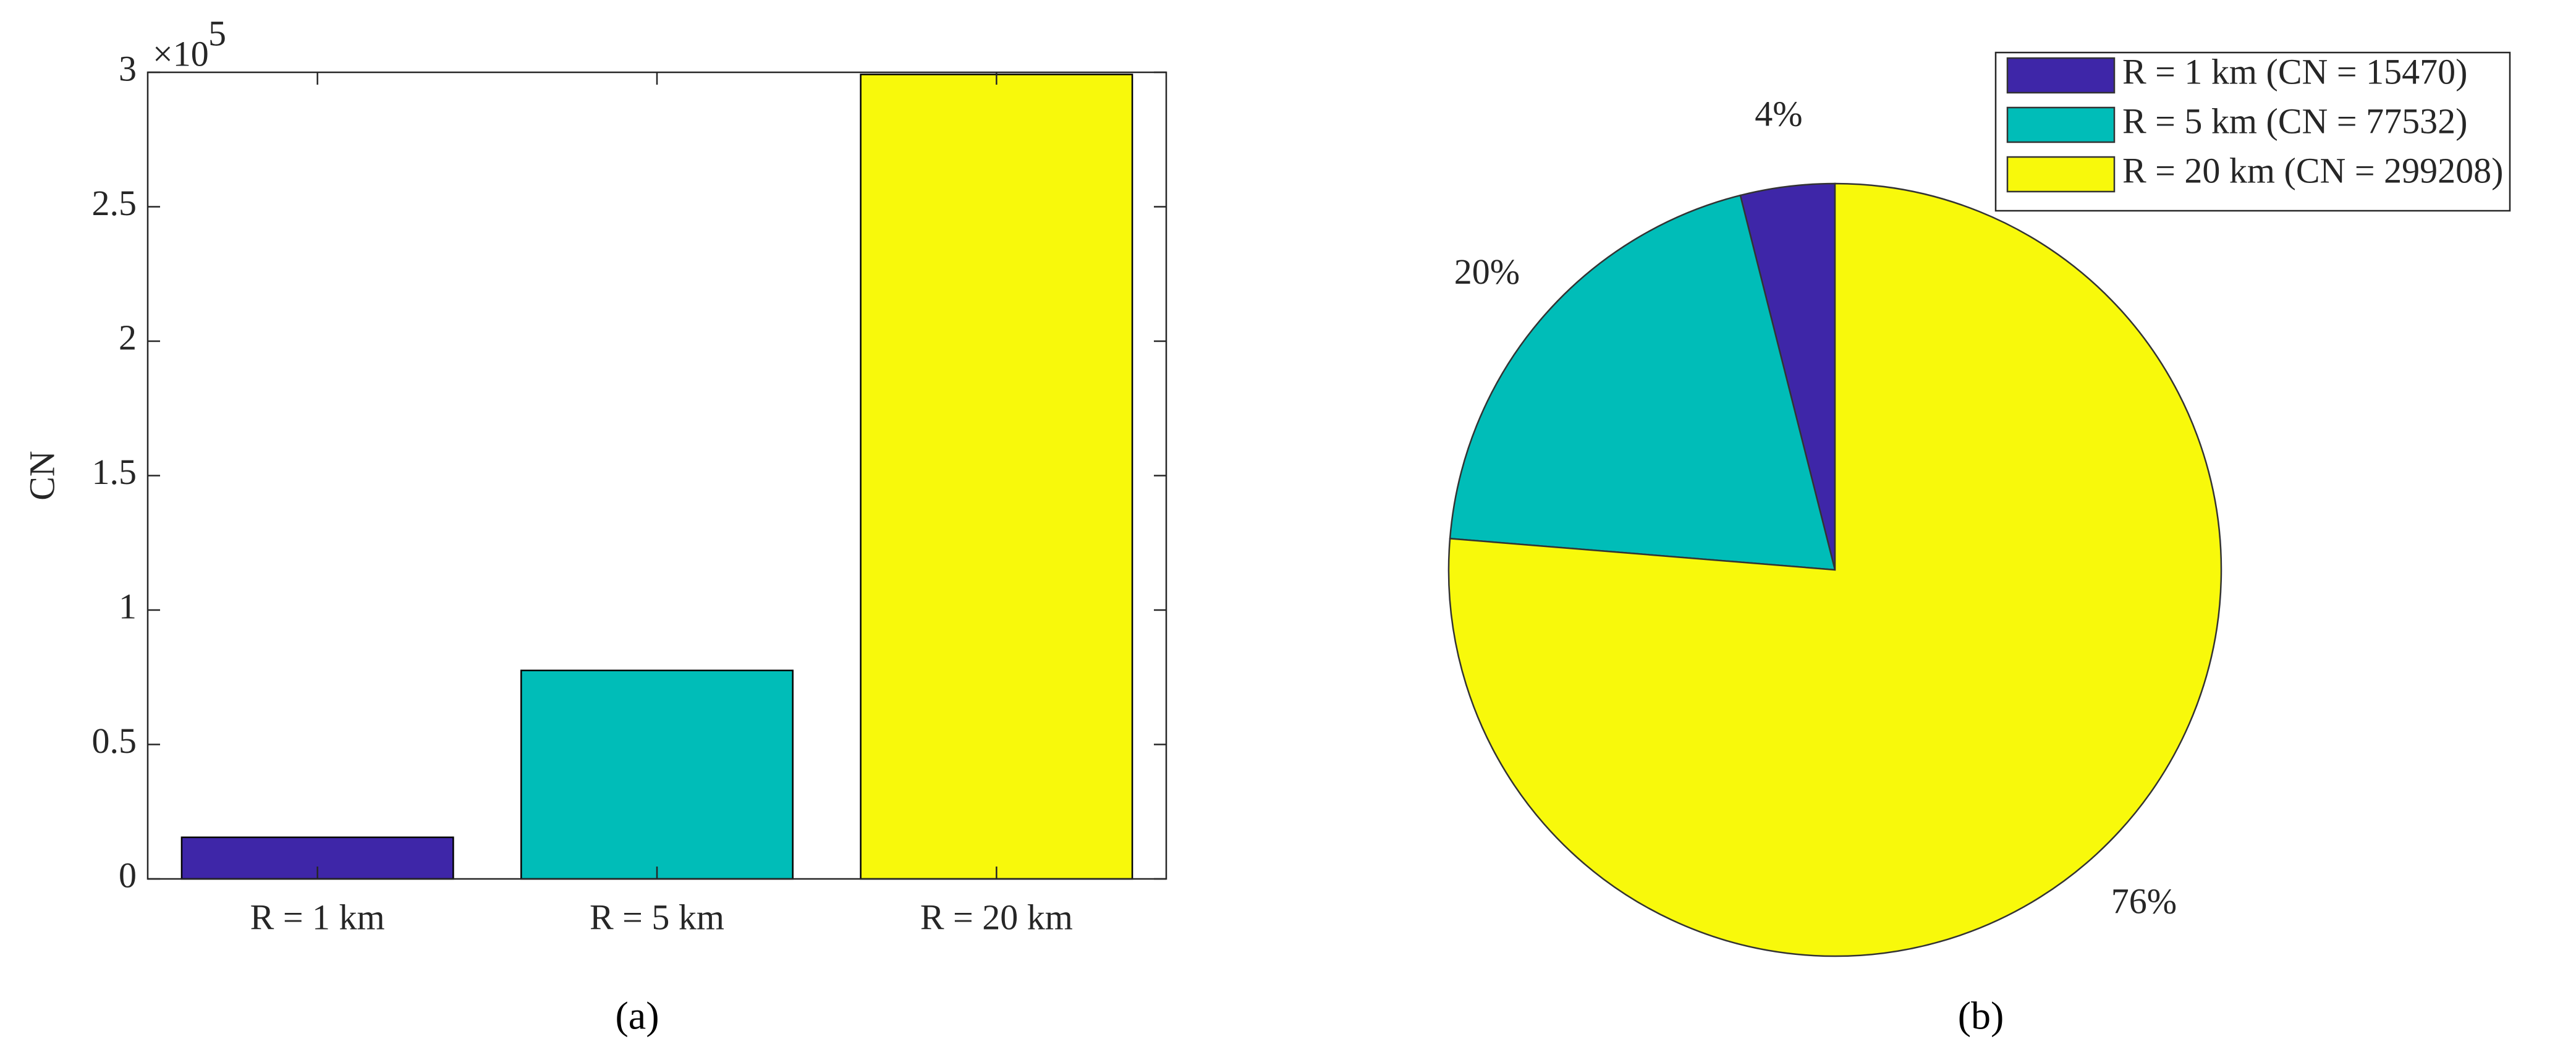 The height and width of the screenshot is (1060, 2576). What do you see at coordinates (181, 53) in the screenshot?
I see `y-exponent-base: ×10` at bounding box center [181, 53].